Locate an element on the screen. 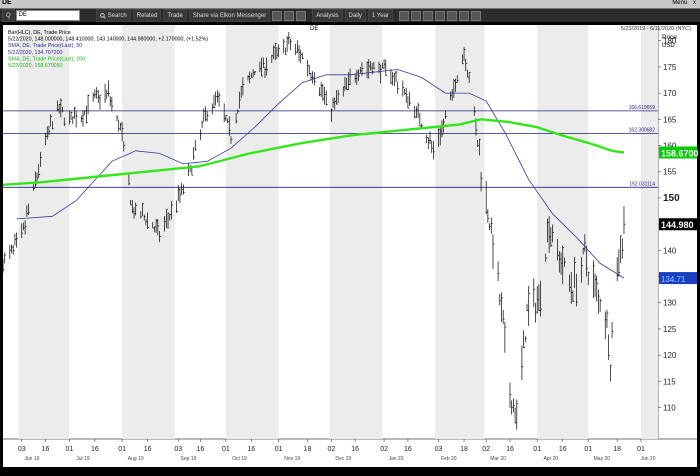 The height and width of the screenshot is (476, 700). y-tick-label: 165 is located at coordinates (670, 119).